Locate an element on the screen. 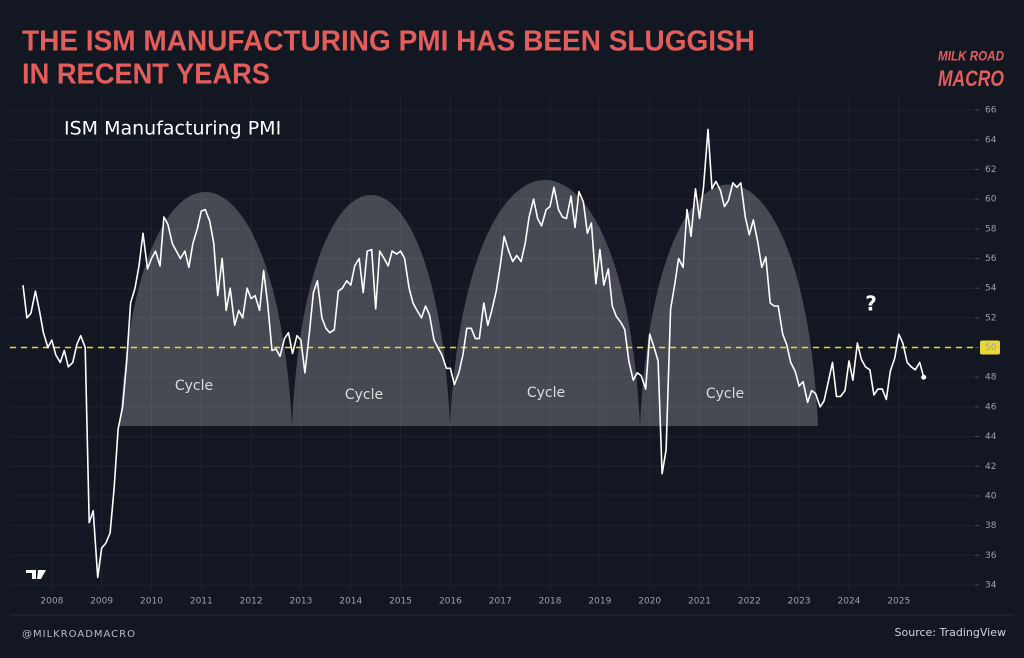 The image size is (1024, 658). y-tick-label: 40 is located at coordinates (991, 496).